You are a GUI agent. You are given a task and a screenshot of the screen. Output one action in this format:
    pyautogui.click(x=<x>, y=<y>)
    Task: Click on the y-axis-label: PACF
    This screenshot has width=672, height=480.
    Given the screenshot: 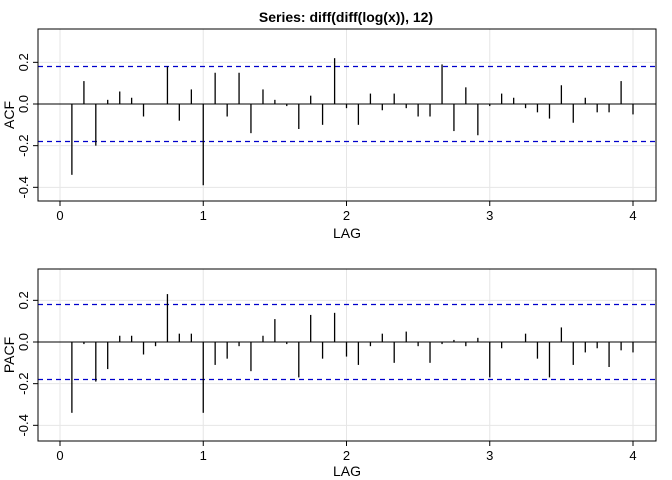 What is the action you would take?
    pyautogui.click(x=9, y=355)
    